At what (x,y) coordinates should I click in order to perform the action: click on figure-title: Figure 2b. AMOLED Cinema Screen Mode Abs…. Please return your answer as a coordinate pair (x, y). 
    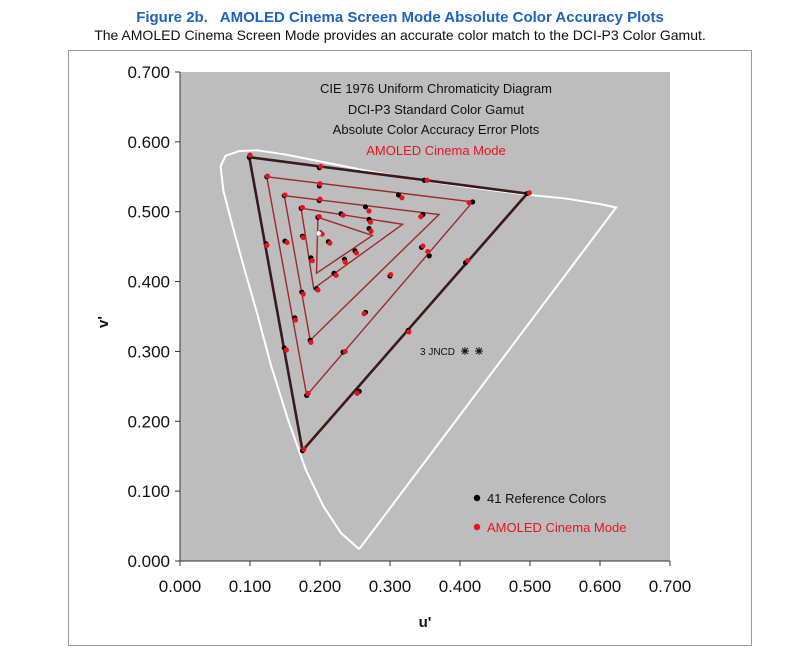
    Looking at the image, I should click on (400, 17).